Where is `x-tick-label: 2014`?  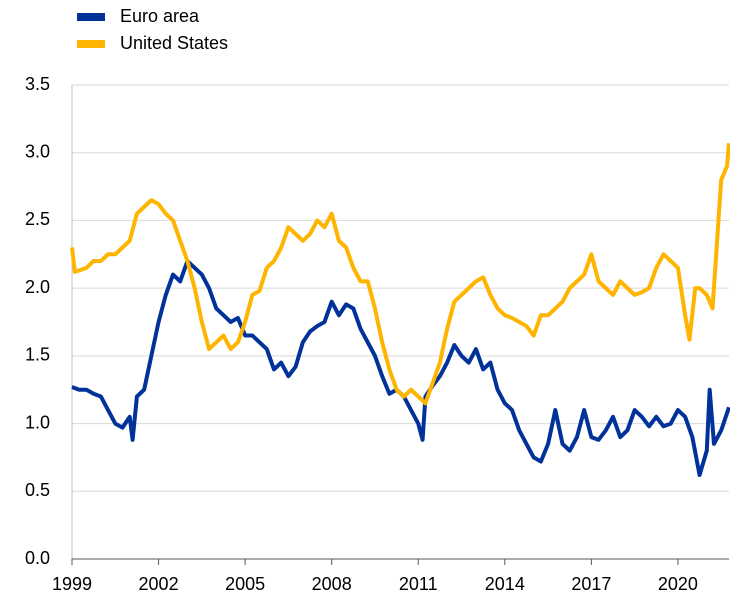 x-tick-label: 2014 is located at coordinates (505, 584).